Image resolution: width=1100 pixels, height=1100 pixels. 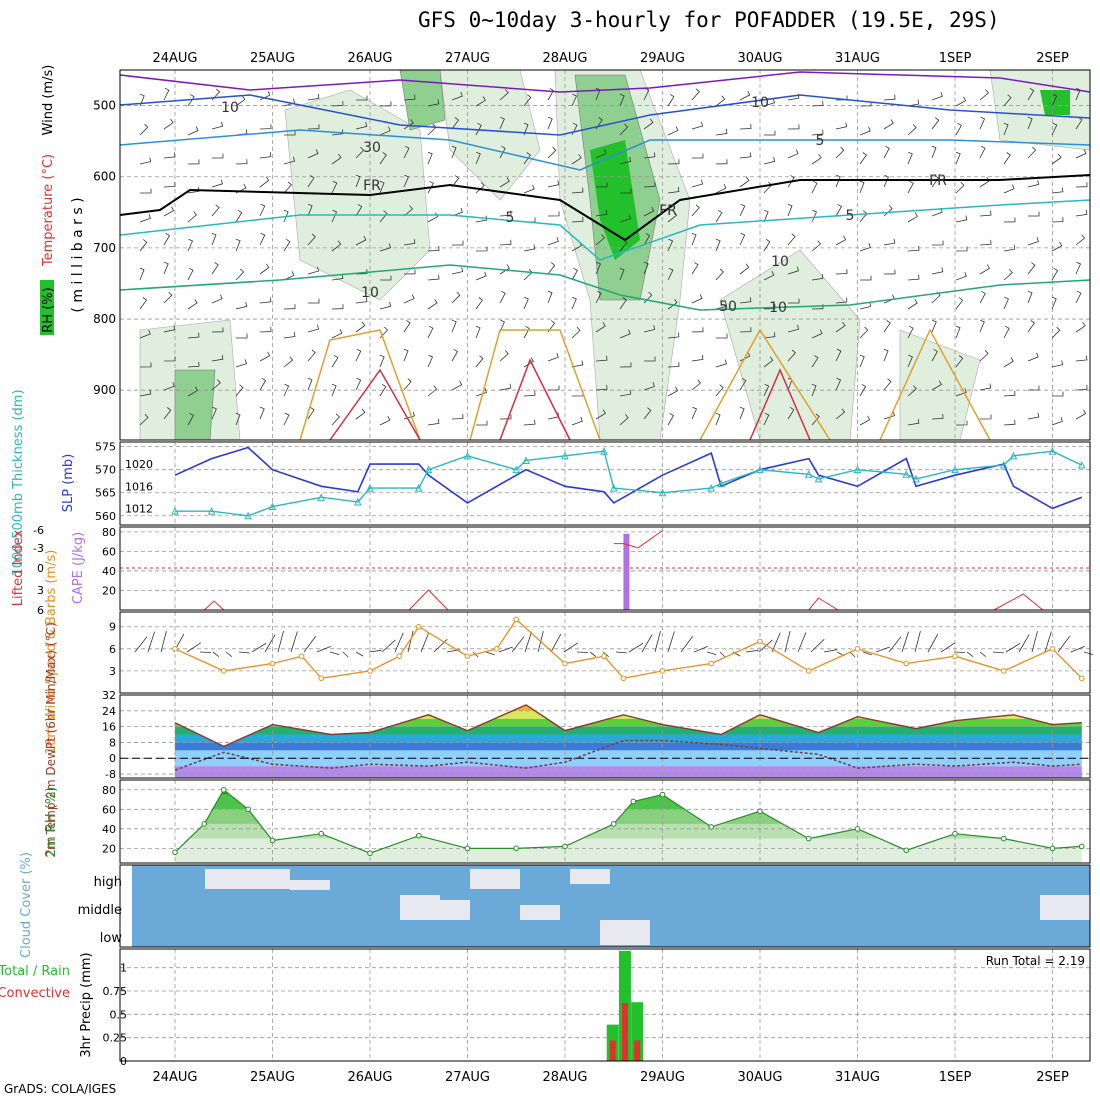 What do you see at coordinates (109, 727) in the screenshot?
I see `temp2m-tick: 16` at bounding box center [109, 727].